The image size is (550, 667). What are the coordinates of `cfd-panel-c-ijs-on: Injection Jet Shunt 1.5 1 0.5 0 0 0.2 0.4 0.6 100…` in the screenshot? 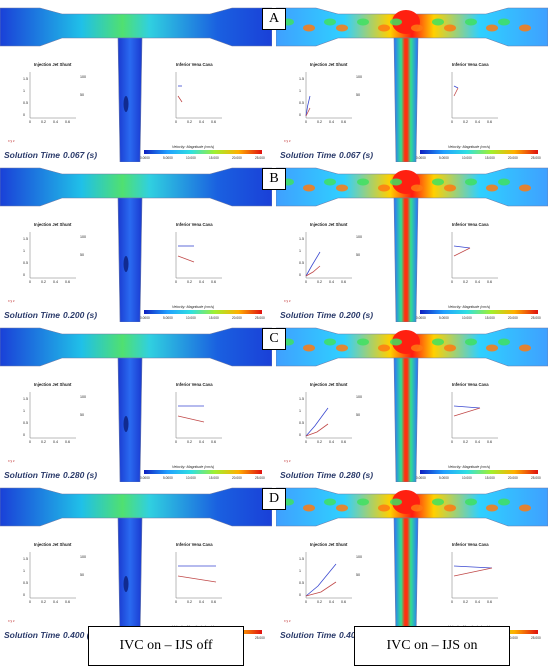 It's located at (412, 403).